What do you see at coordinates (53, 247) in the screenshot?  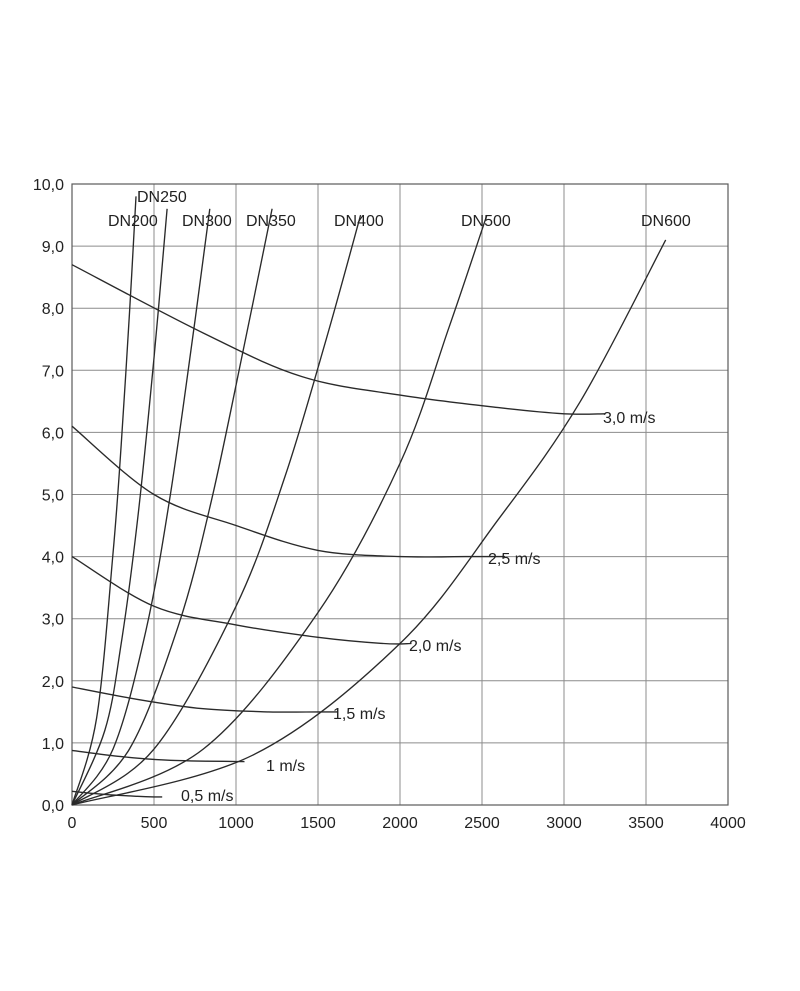 I see `y-tick-label: 9,0` at bounding box center [53, 247].